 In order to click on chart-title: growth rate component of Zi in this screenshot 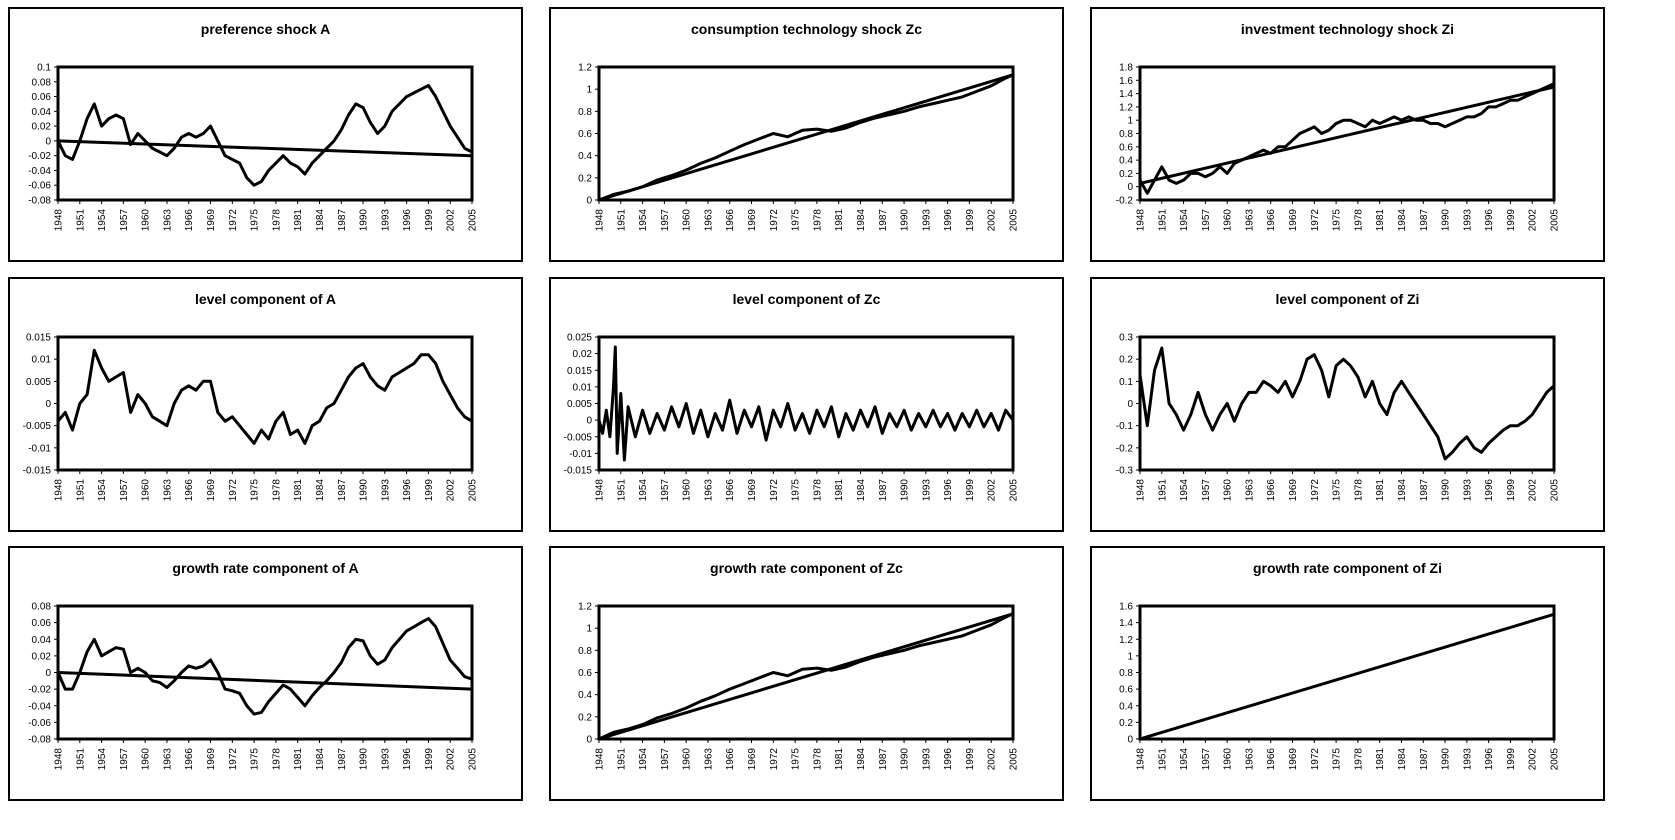, I will do `click(1347, 568)`.